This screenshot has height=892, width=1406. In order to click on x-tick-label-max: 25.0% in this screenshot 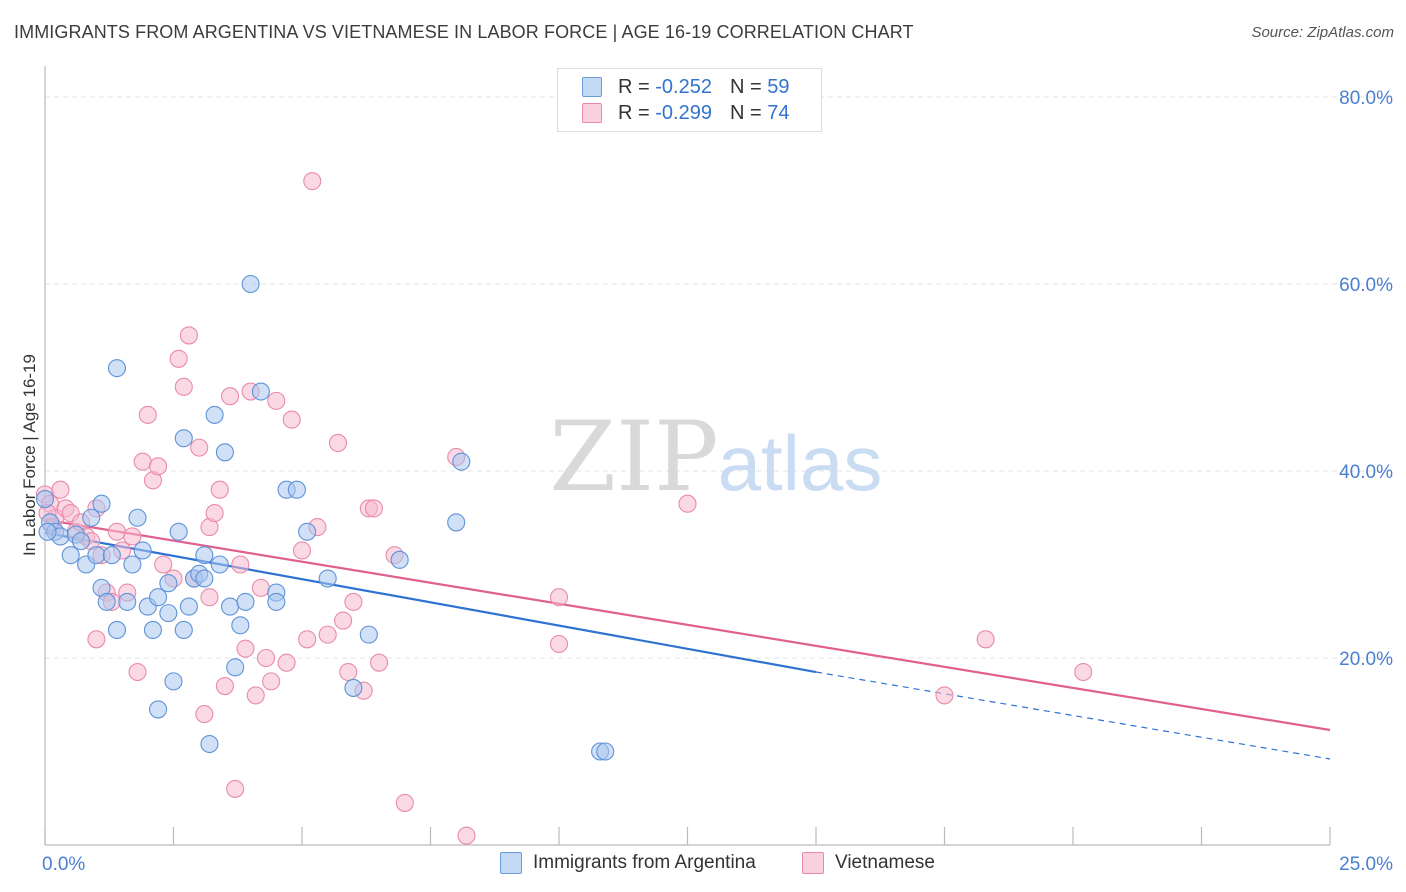, I will do `click(1366, 864)`.